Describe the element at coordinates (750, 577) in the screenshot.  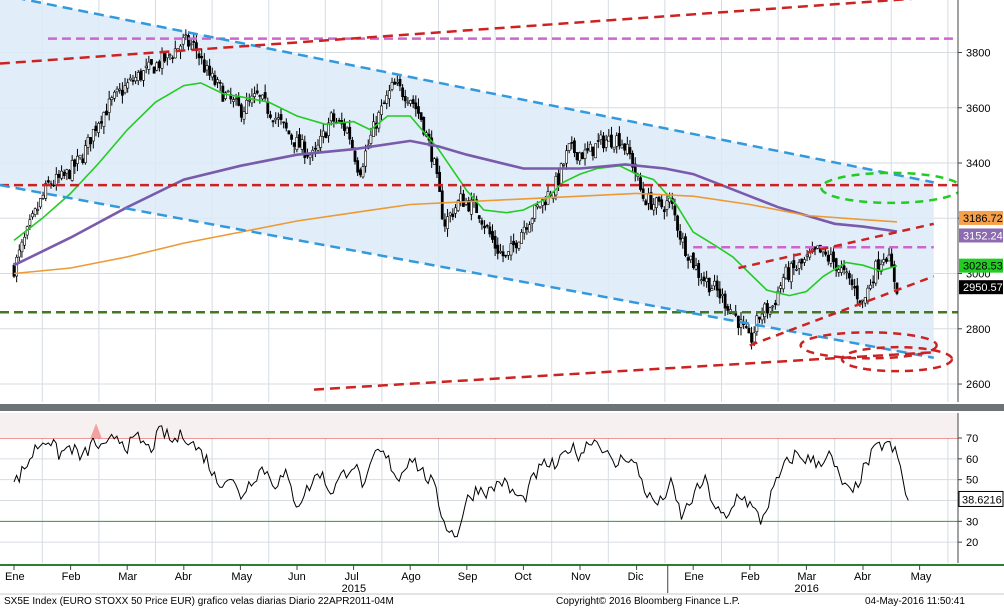
I see `month-tick-label: Feb` at that location.